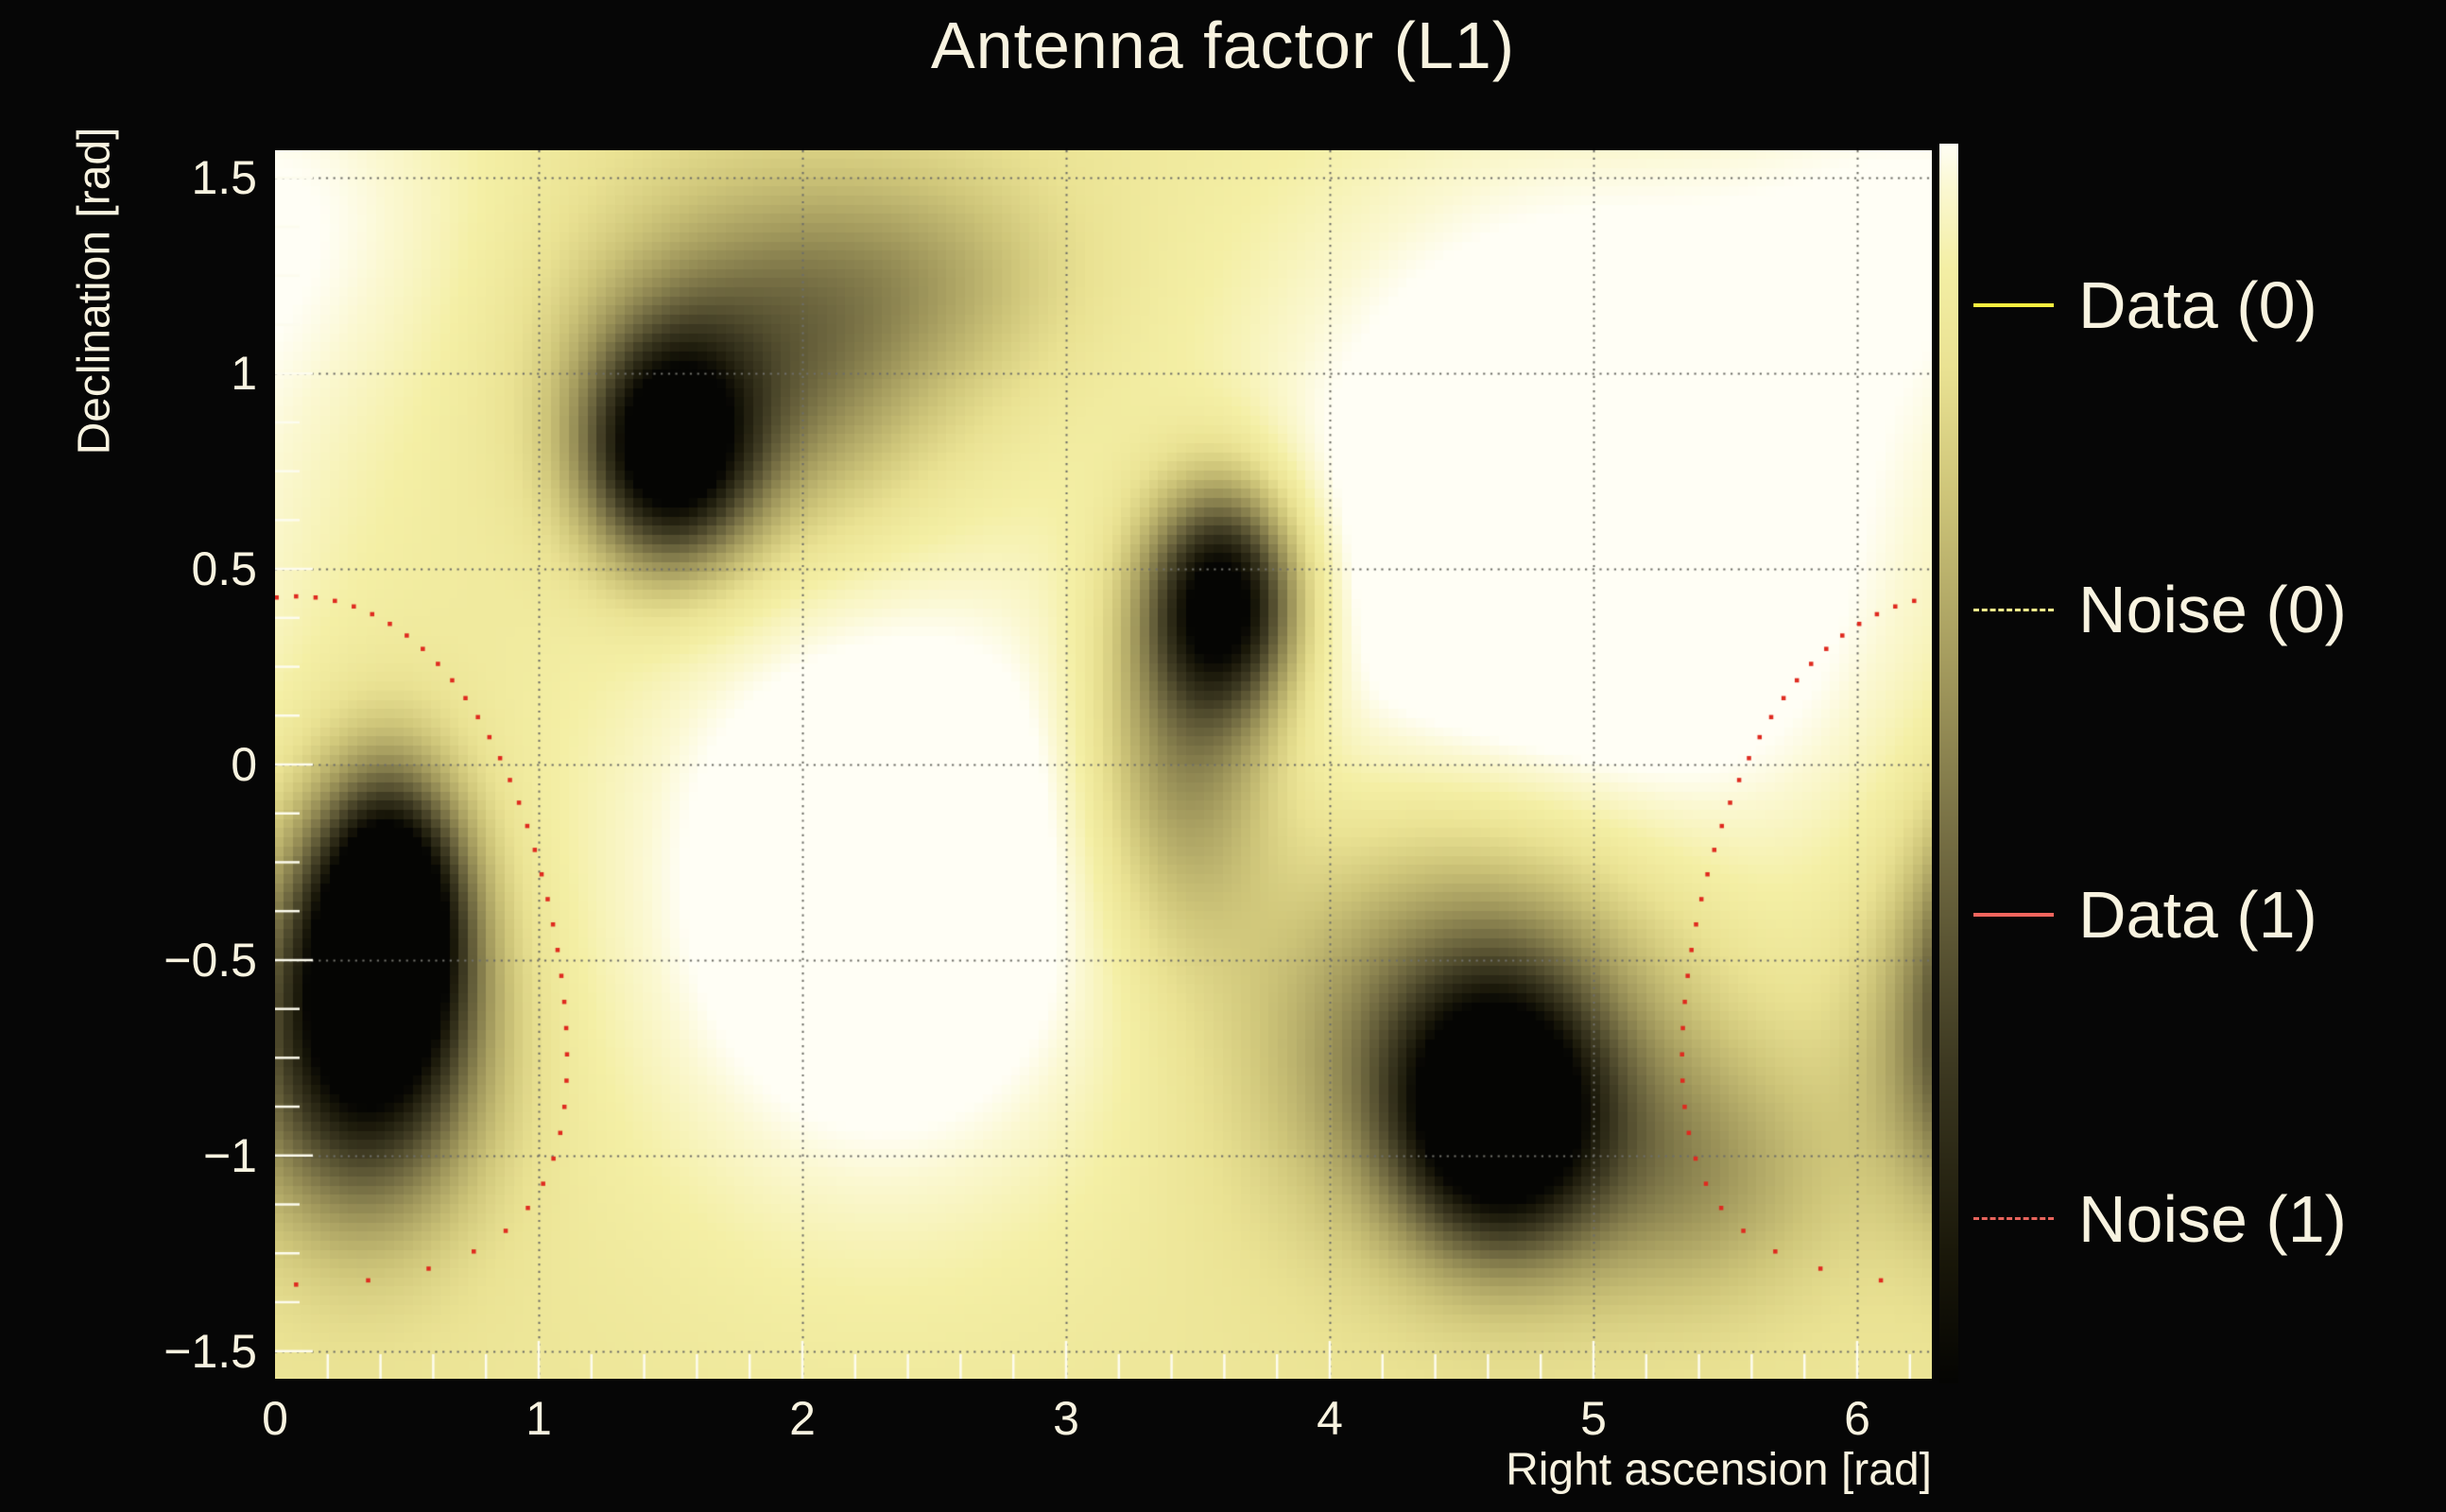 This screenshot has width=2446, height=1512. I want to click on colorbar, so click(1948, 763).